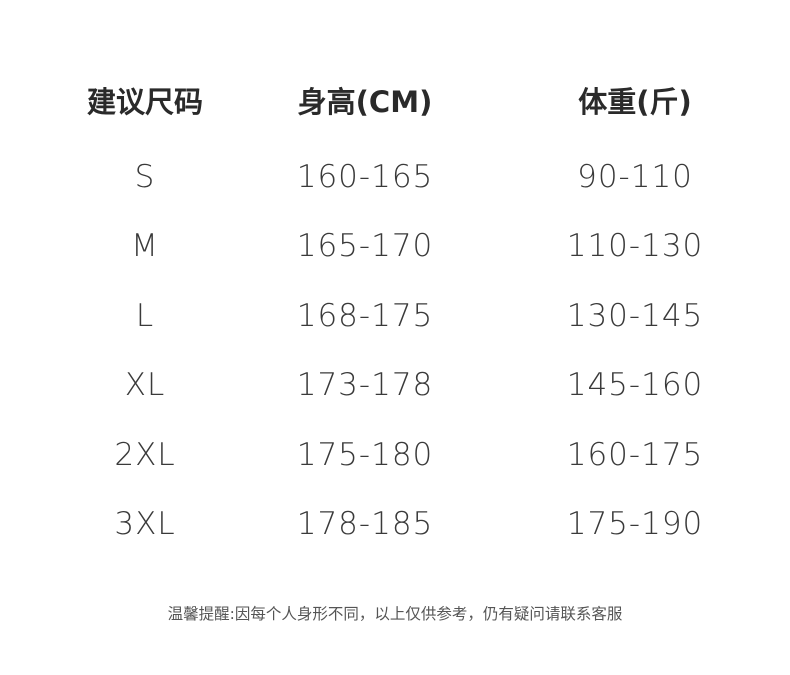 This screenshot has height=675, width=790. I want to click on footer-note: 温馨提醒:因每个人身形不同，以上仅供参考，仍有疑问请联系客服, so click(395, 614).